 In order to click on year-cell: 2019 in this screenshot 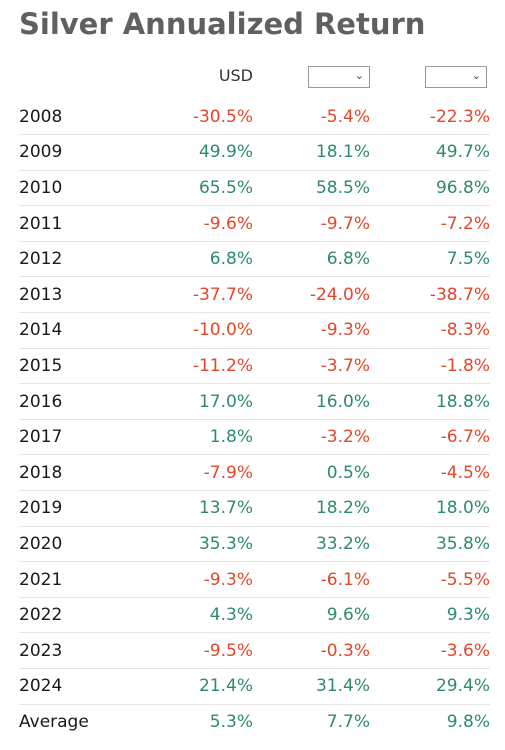, I will do `click(79, 508)`.